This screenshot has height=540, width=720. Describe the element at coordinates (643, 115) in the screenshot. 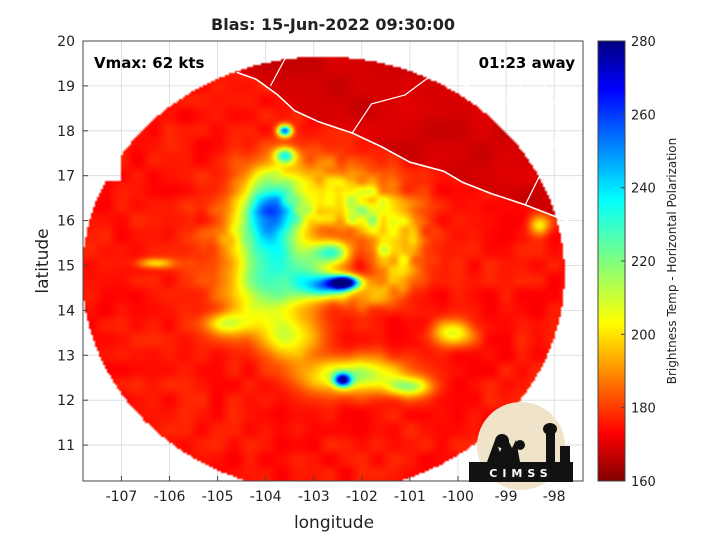

I see `colorbar-tick-label: 260` at that location.